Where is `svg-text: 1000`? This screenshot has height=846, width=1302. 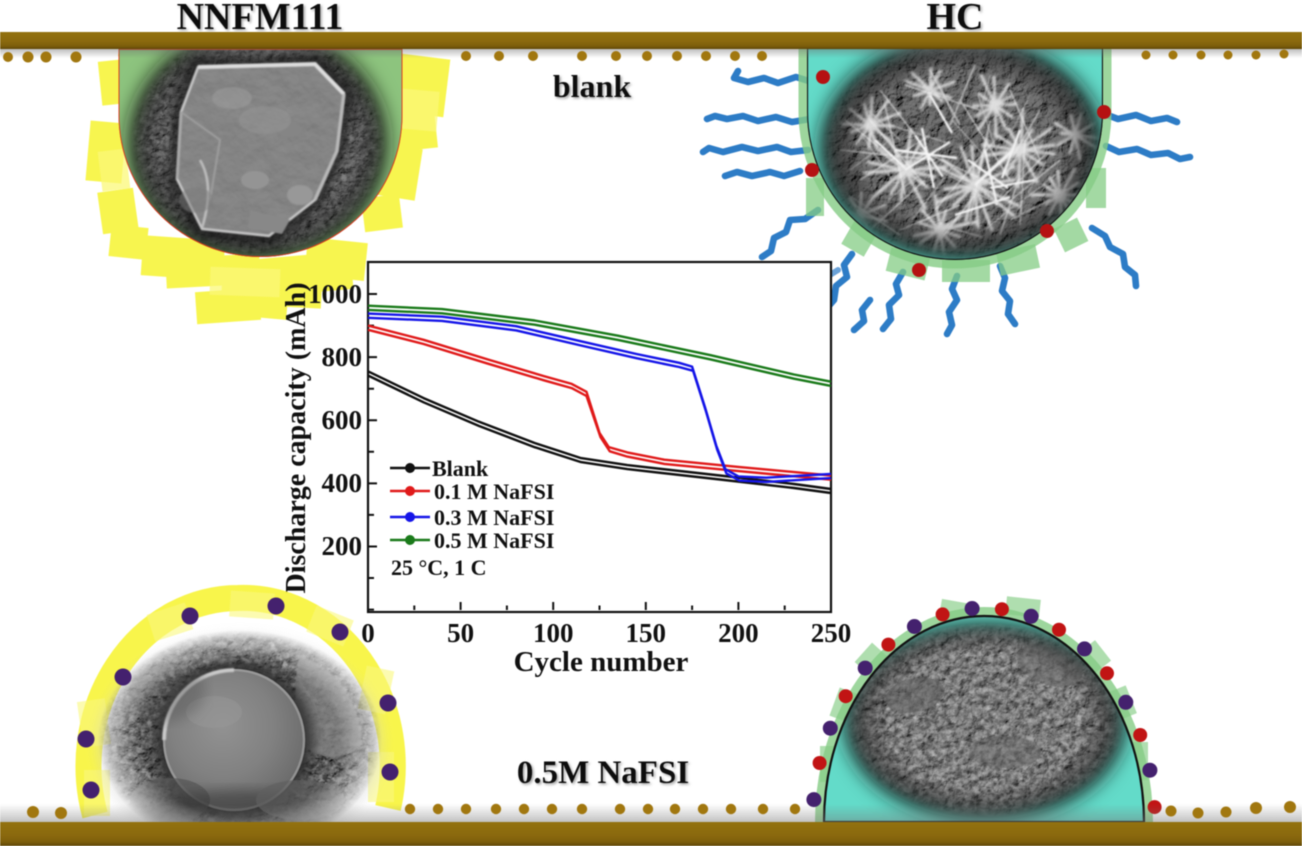
svg-text: 1000 is located at coordinates (335, 294).